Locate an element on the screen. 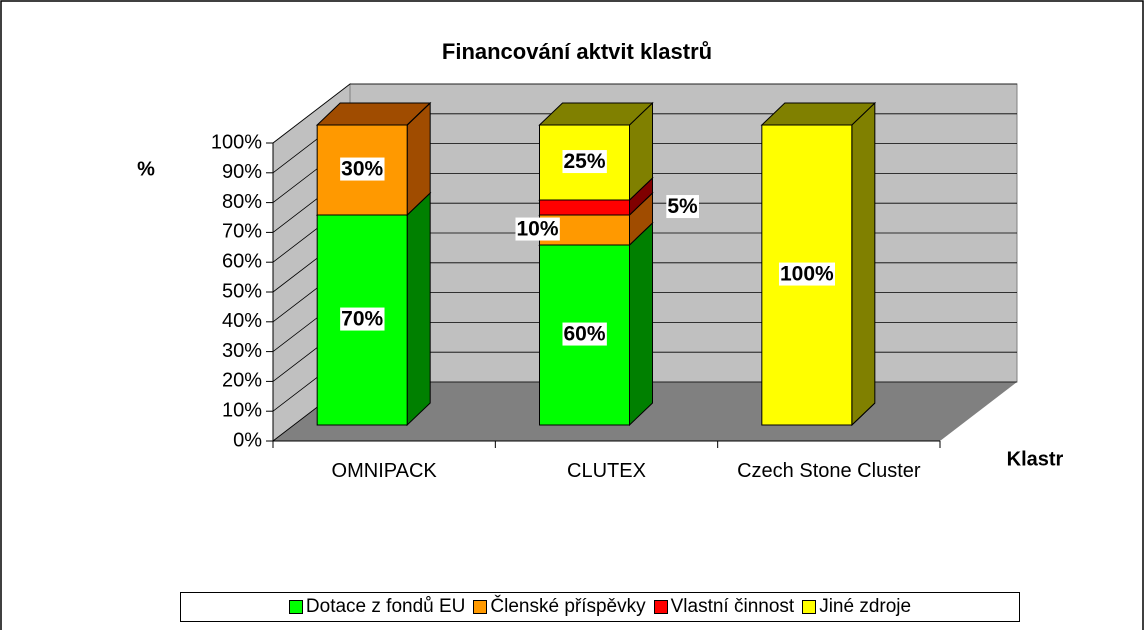 The height and width of the screenshot is (630, 1145). value-label-group: 5% is located at coordinates (682, 207).